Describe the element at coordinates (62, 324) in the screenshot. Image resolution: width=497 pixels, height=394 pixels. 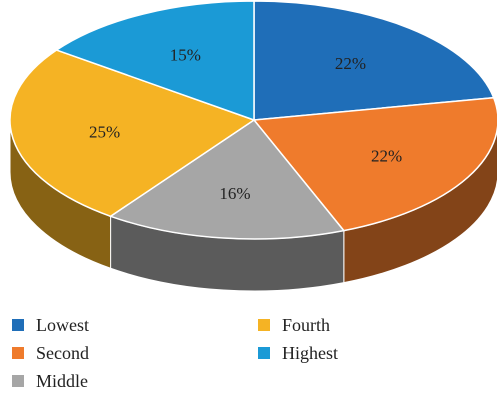
I see `legend-label-lowest: Lowest` at that location.